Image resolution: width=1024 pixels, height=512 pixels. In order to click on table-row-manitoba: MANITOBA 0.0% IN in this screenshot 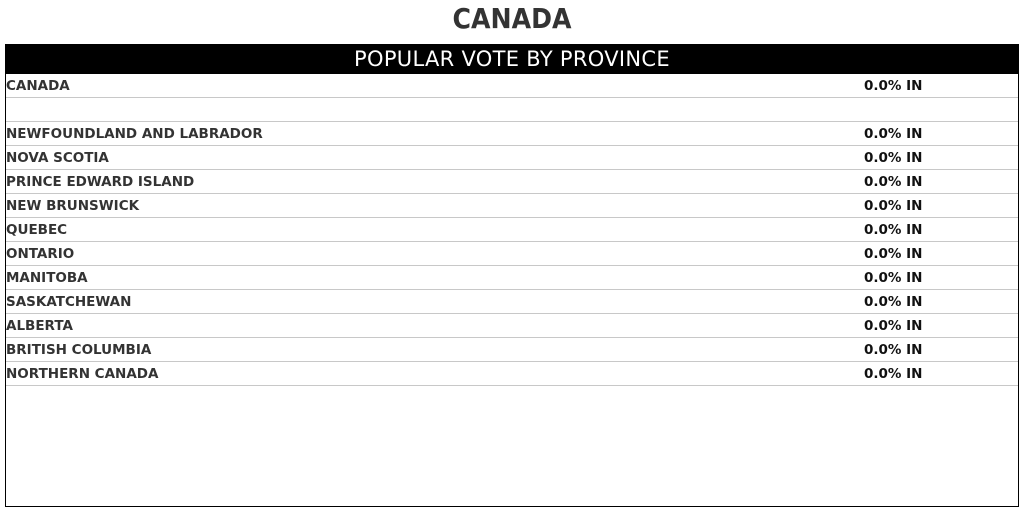, I will do `click(512, 278)`.